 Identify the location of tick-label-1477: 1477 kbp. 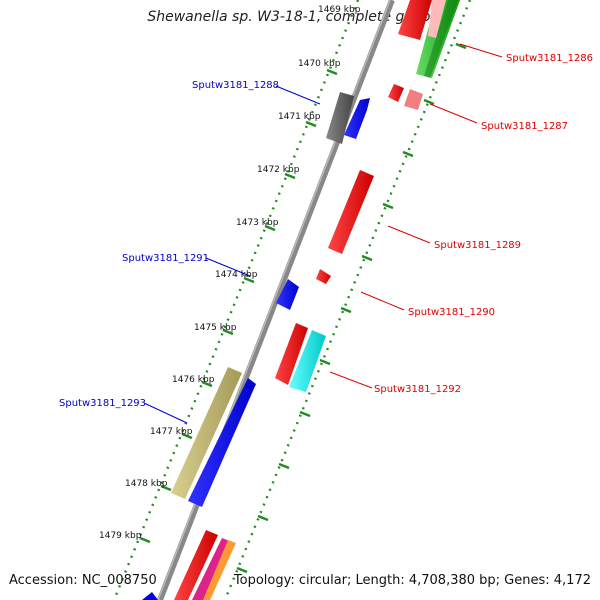
(171, 432).